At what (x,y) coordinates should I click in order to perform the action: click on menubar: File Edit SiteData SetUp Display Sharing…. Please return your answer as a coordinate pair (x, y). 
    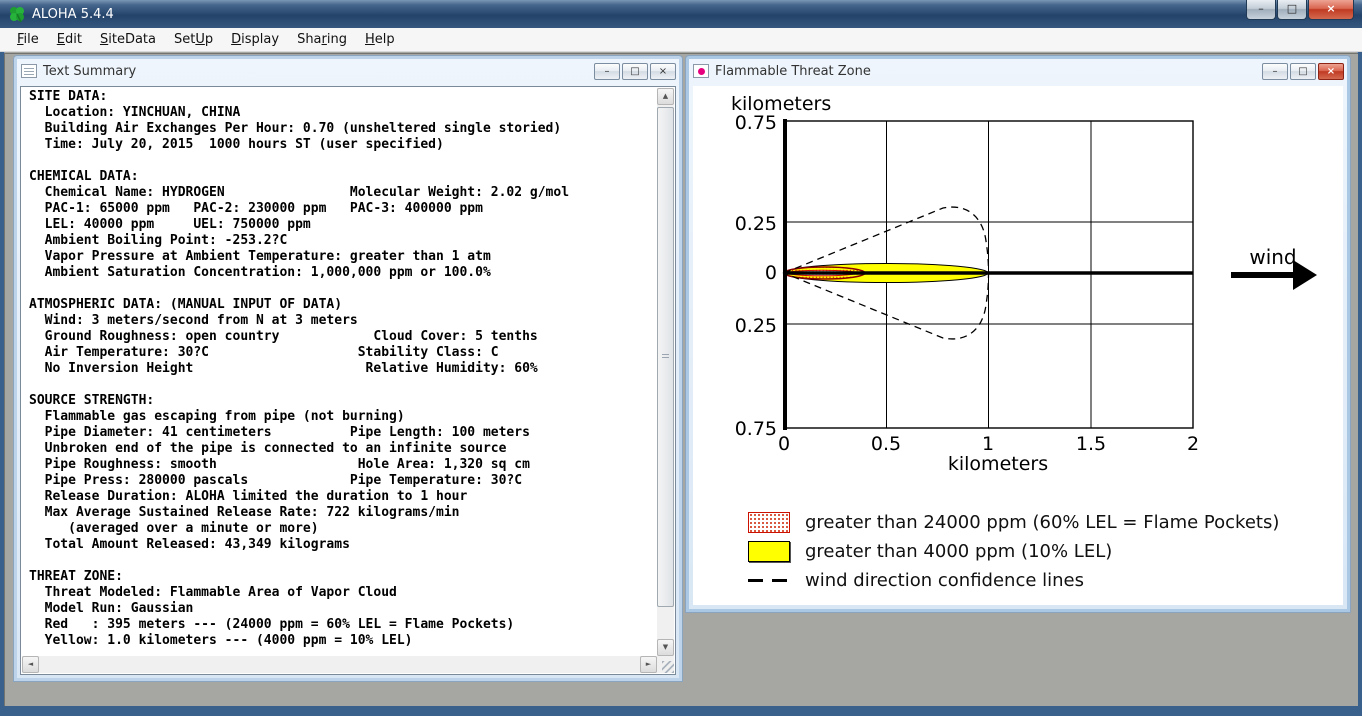
    Looking at the image, I should click on (681, 40).